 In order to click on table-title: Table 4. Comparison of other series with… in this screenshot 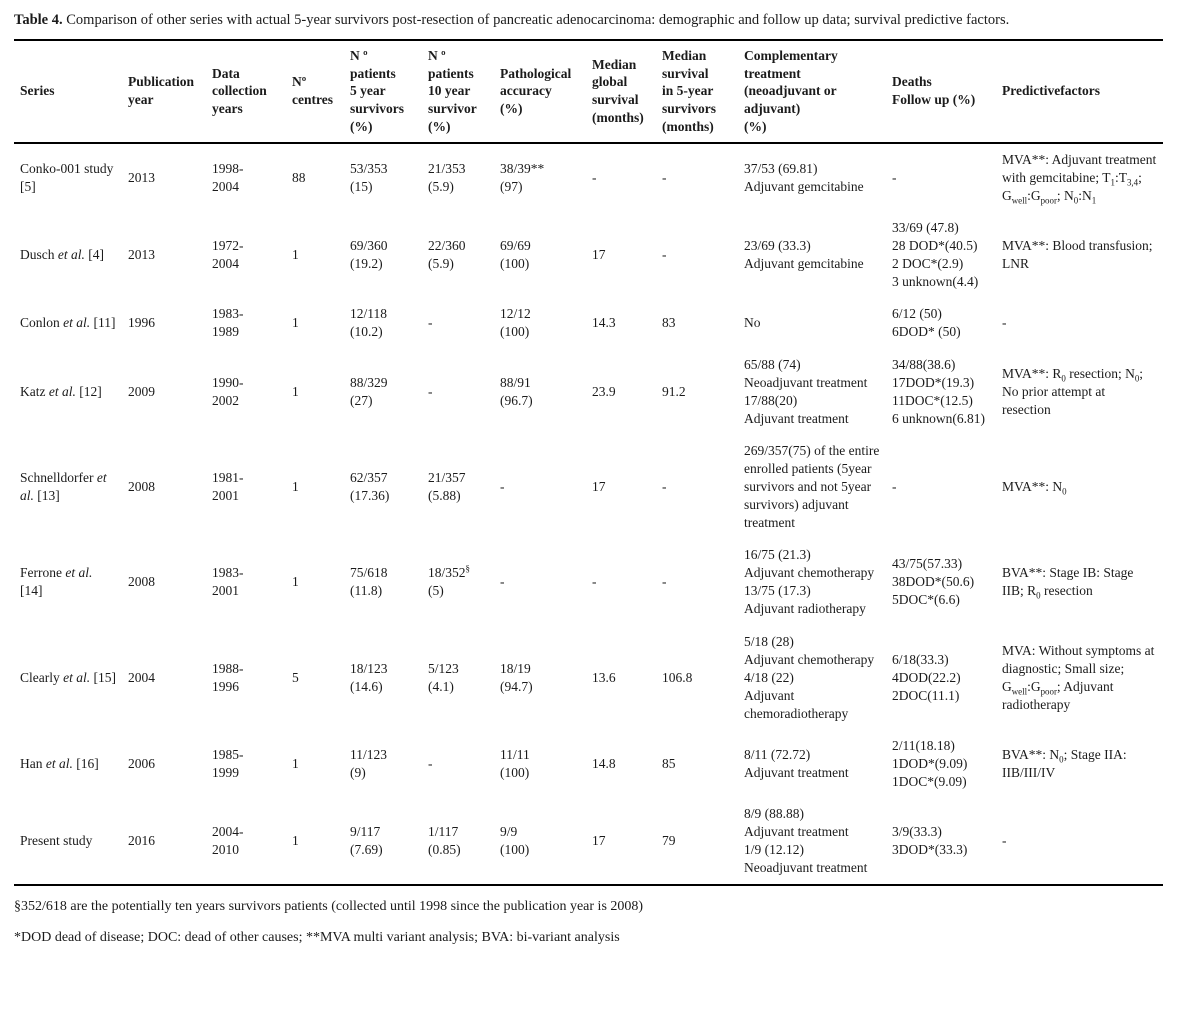, I will do `click(588, 21)`.